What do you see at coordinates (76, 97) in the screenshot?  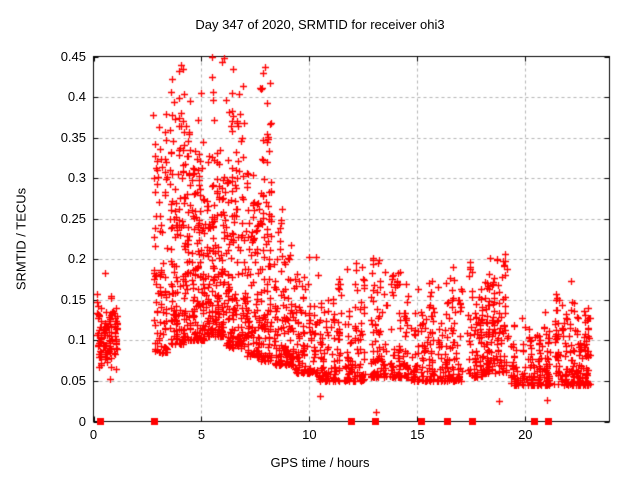 I see `y-tick-label: 0.4` at bounding box center [76, 97].